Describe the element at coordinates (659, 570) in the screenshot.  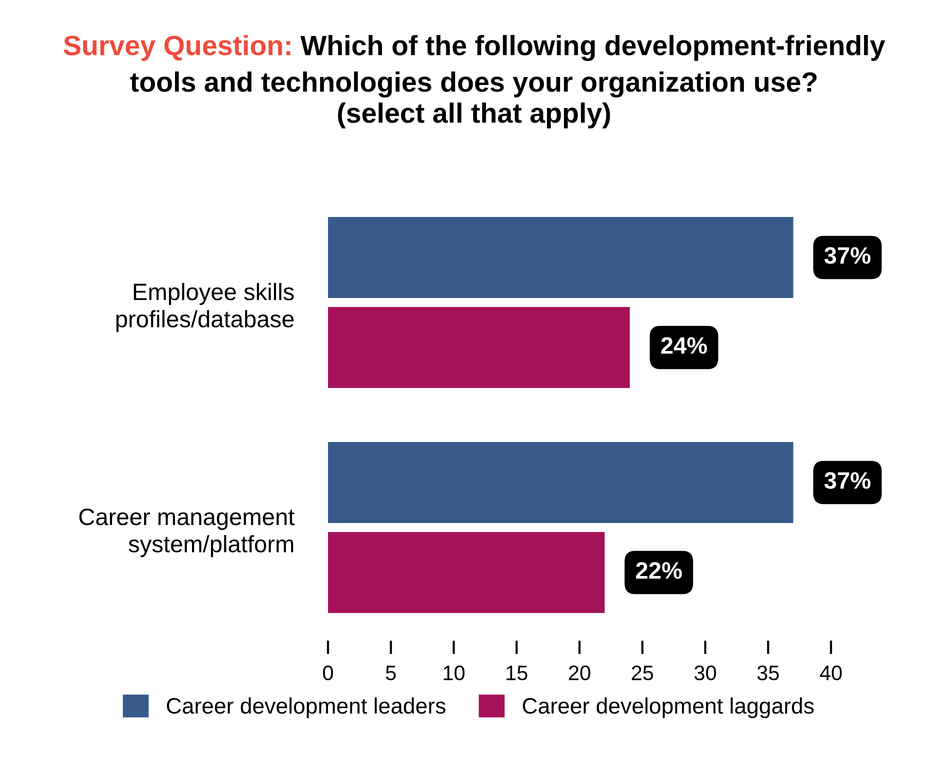
I see `data-label: 22%` at that location.